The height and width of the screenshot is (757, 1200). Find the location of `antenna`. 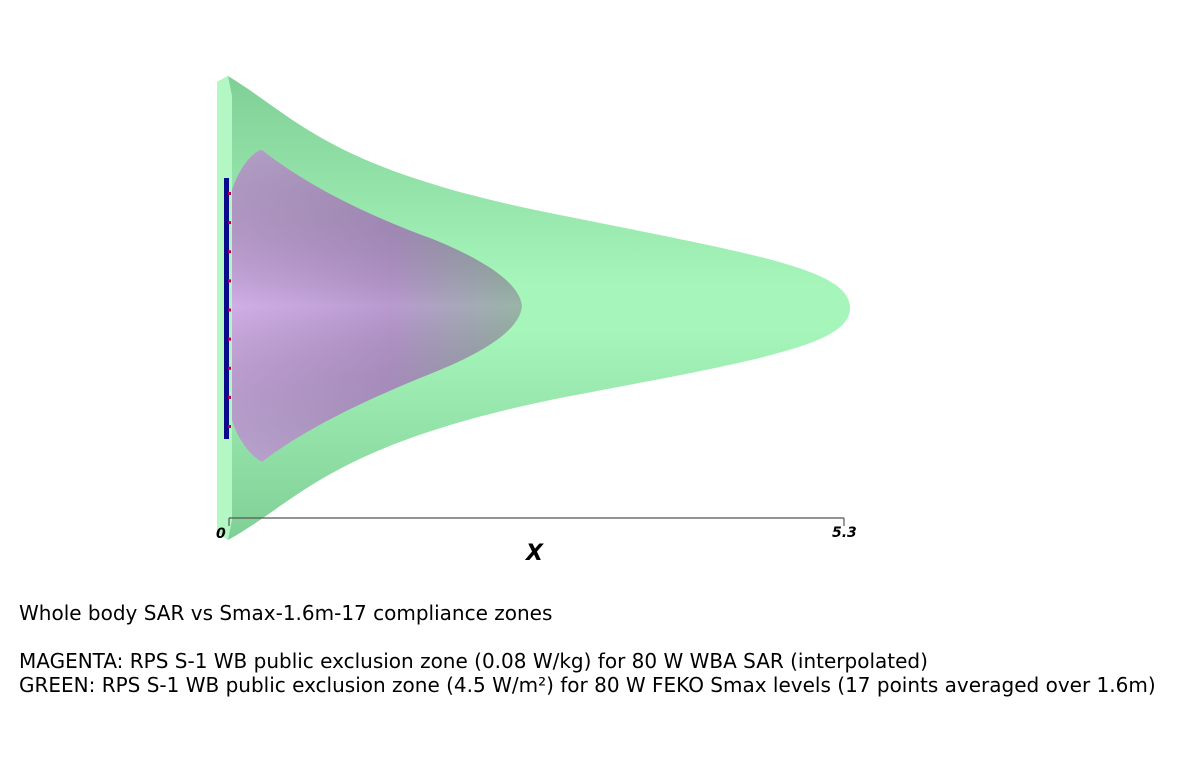

antenna is located at coordinates (227, 308).